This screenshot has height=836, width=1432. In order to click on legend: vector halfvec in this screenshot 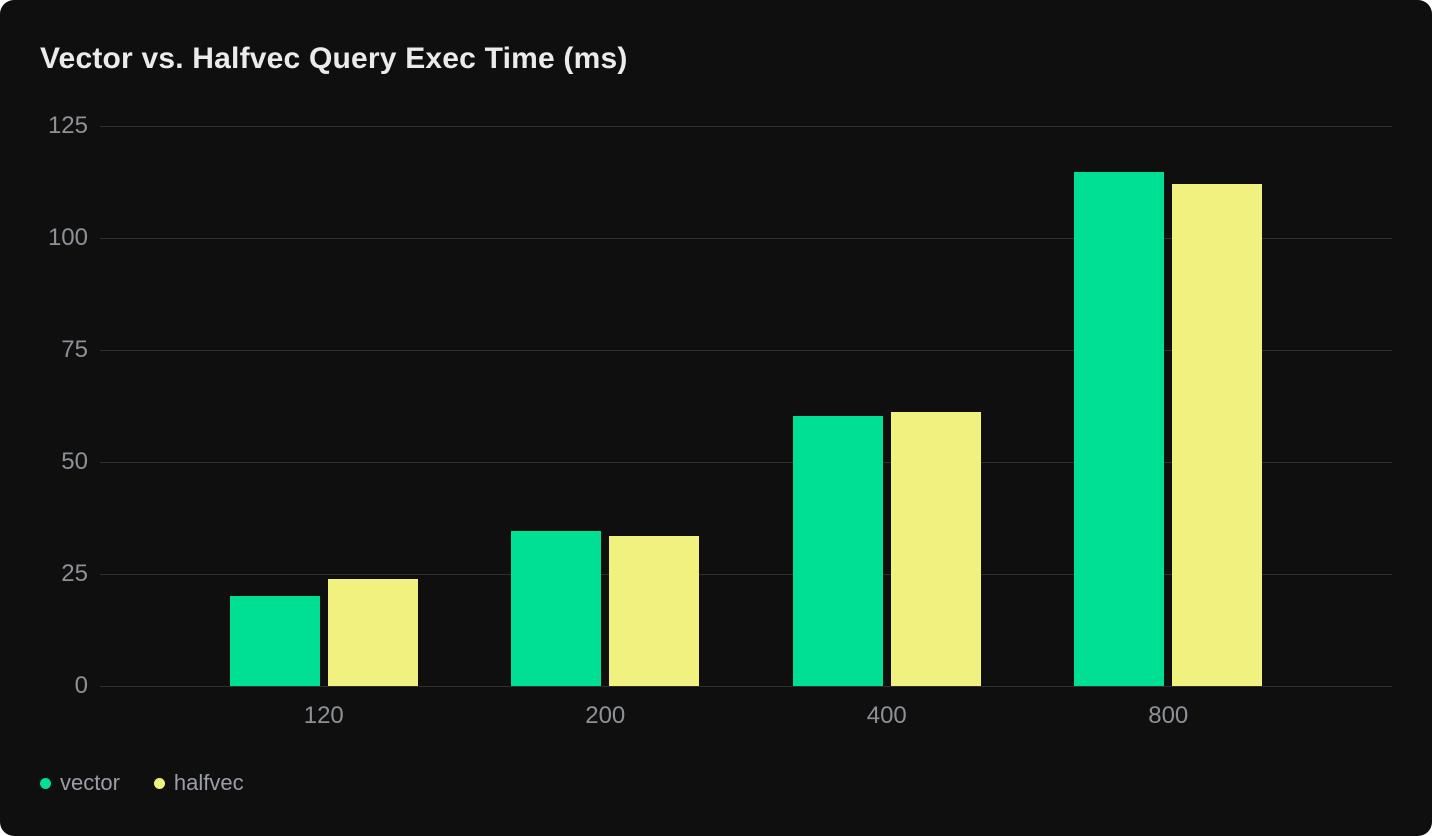, I will do `click(142, 783)`.